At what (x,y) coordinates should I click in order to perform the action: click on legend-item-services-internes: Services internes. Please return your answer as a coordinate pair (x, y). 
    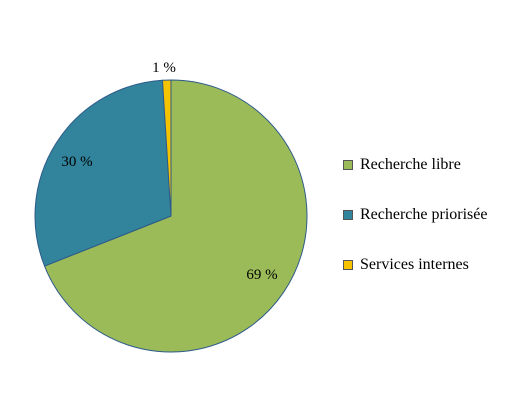
    Looking at the image, I should click on (415, 265).